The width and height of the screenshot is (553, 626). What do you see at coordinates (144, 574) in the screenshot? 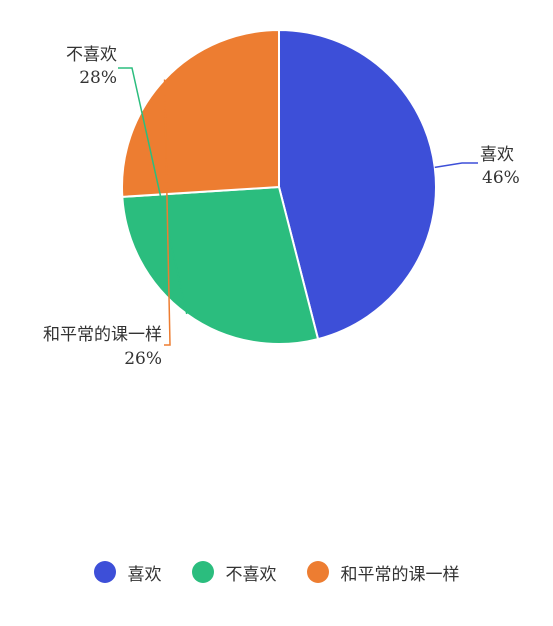
I see `legend-label-0: 喜欢` at bounding box center [144, 574].